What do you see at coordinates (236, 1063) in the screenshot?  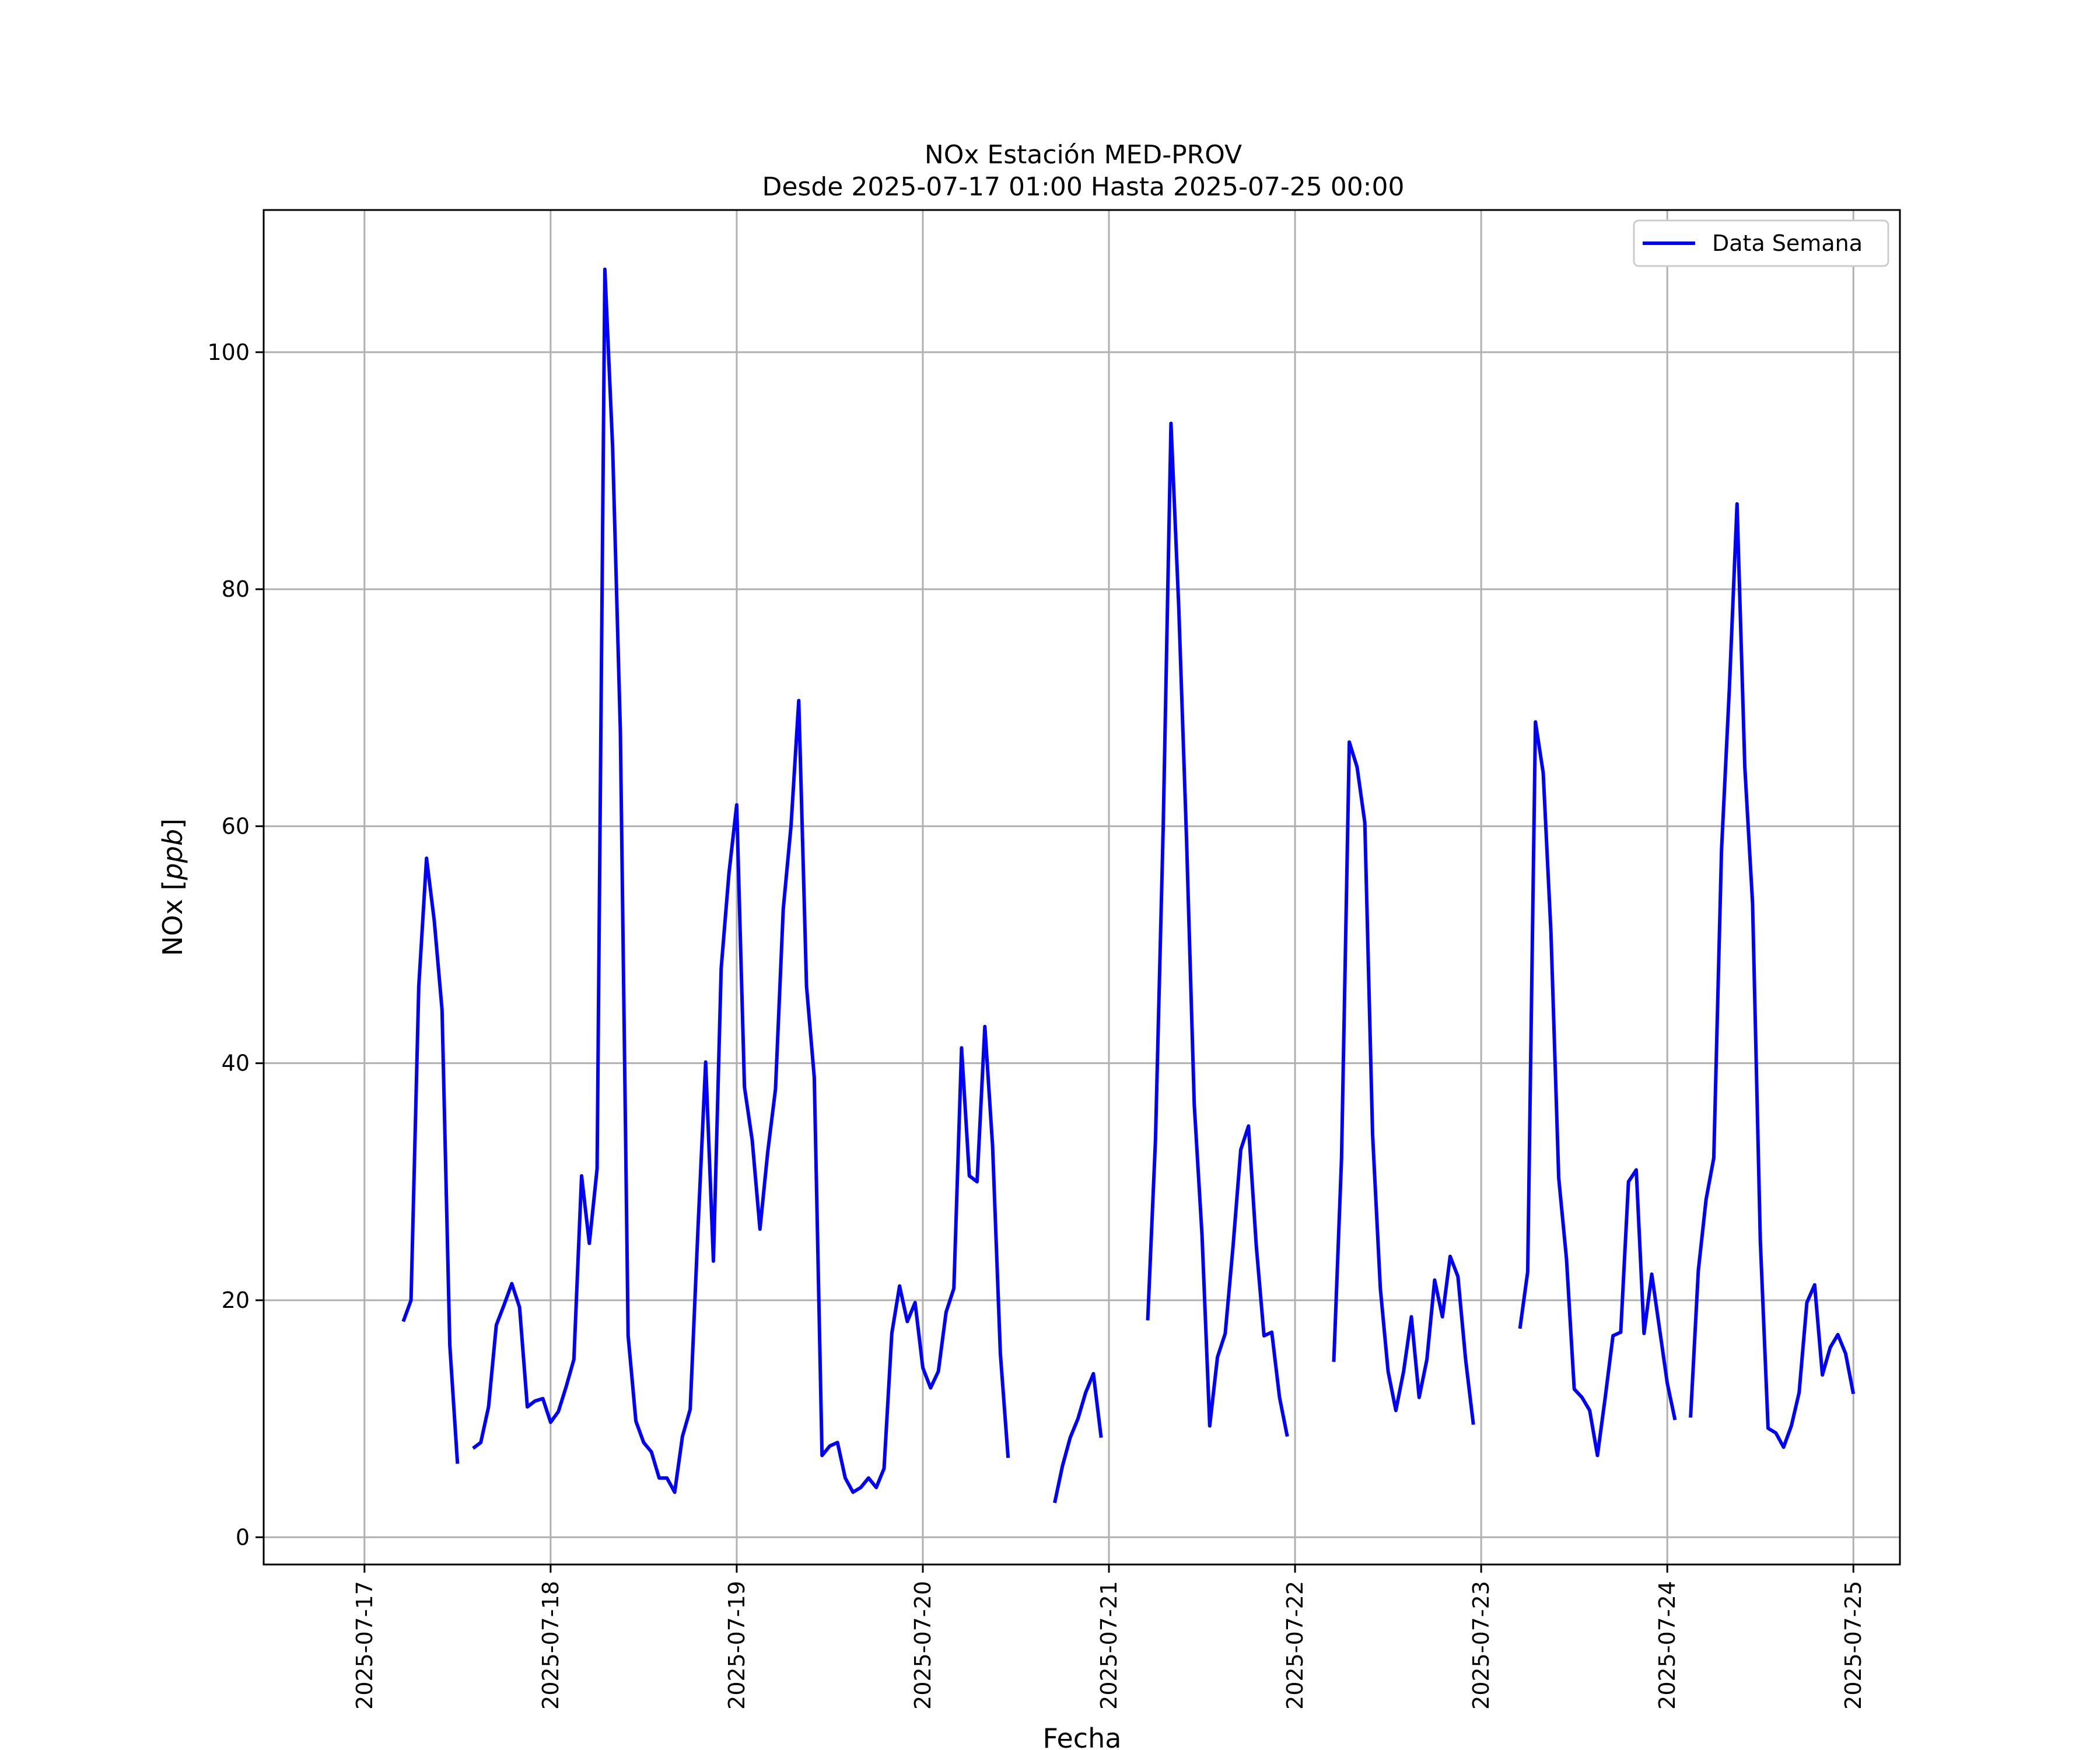 I see `y-tick-label: 40` at bounding box center [236, 1063].